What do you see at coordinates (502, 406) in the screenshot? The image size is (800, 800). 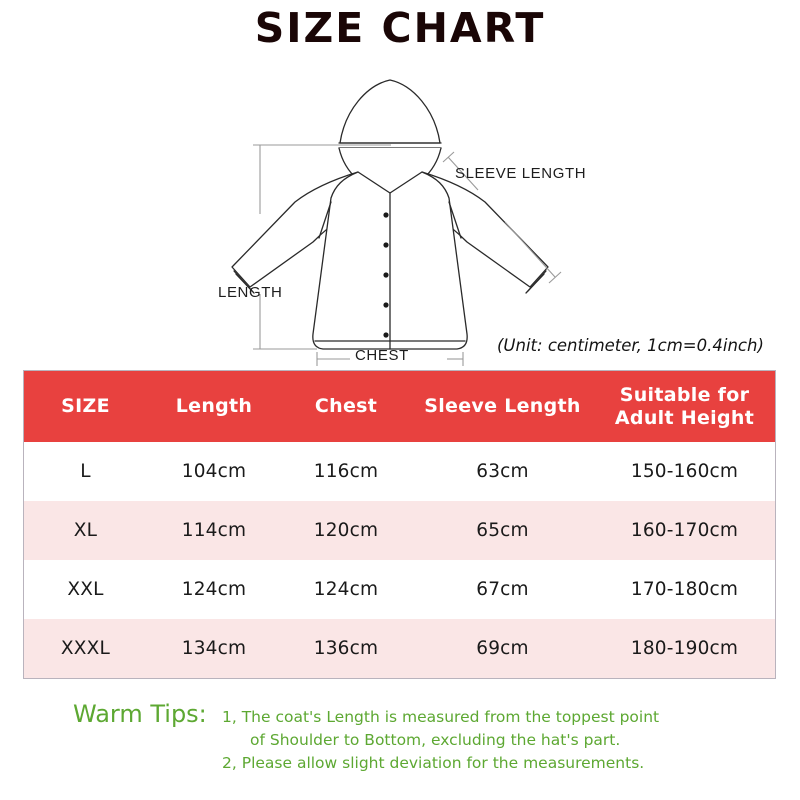 I see `header-sleeve-length: Sleeve Length` at bounding box center [502, 406].